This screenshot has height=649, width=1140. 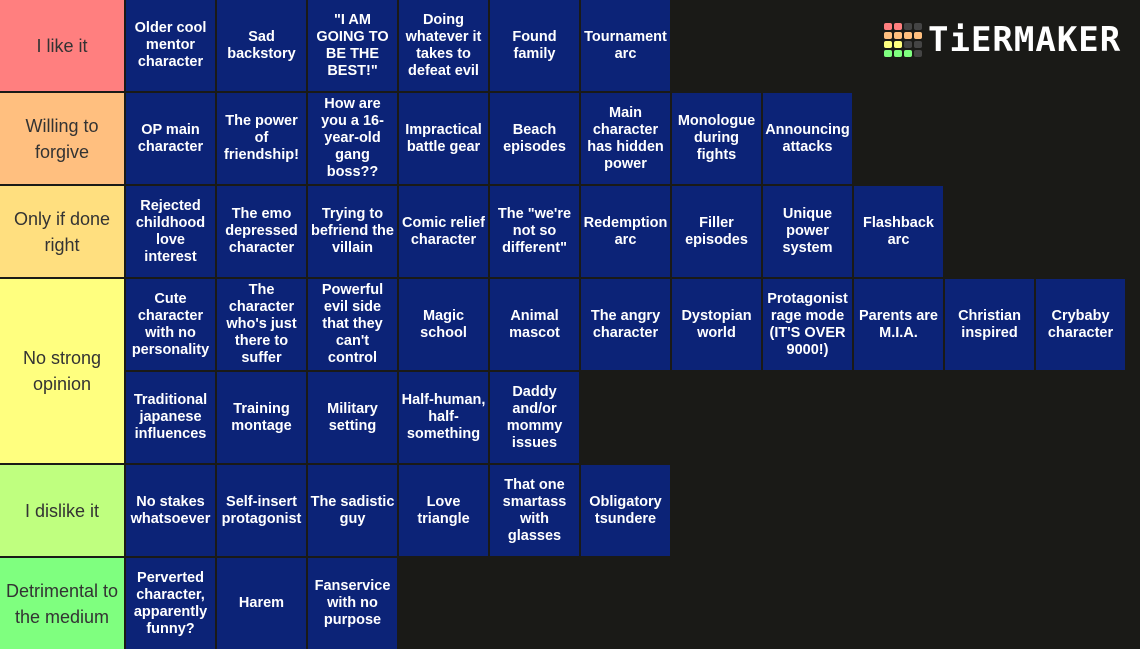 What do you see at coordinates (352, 417) in the screenshot?
I see `tier-item: Military setting` at bounding box center [352, 417].